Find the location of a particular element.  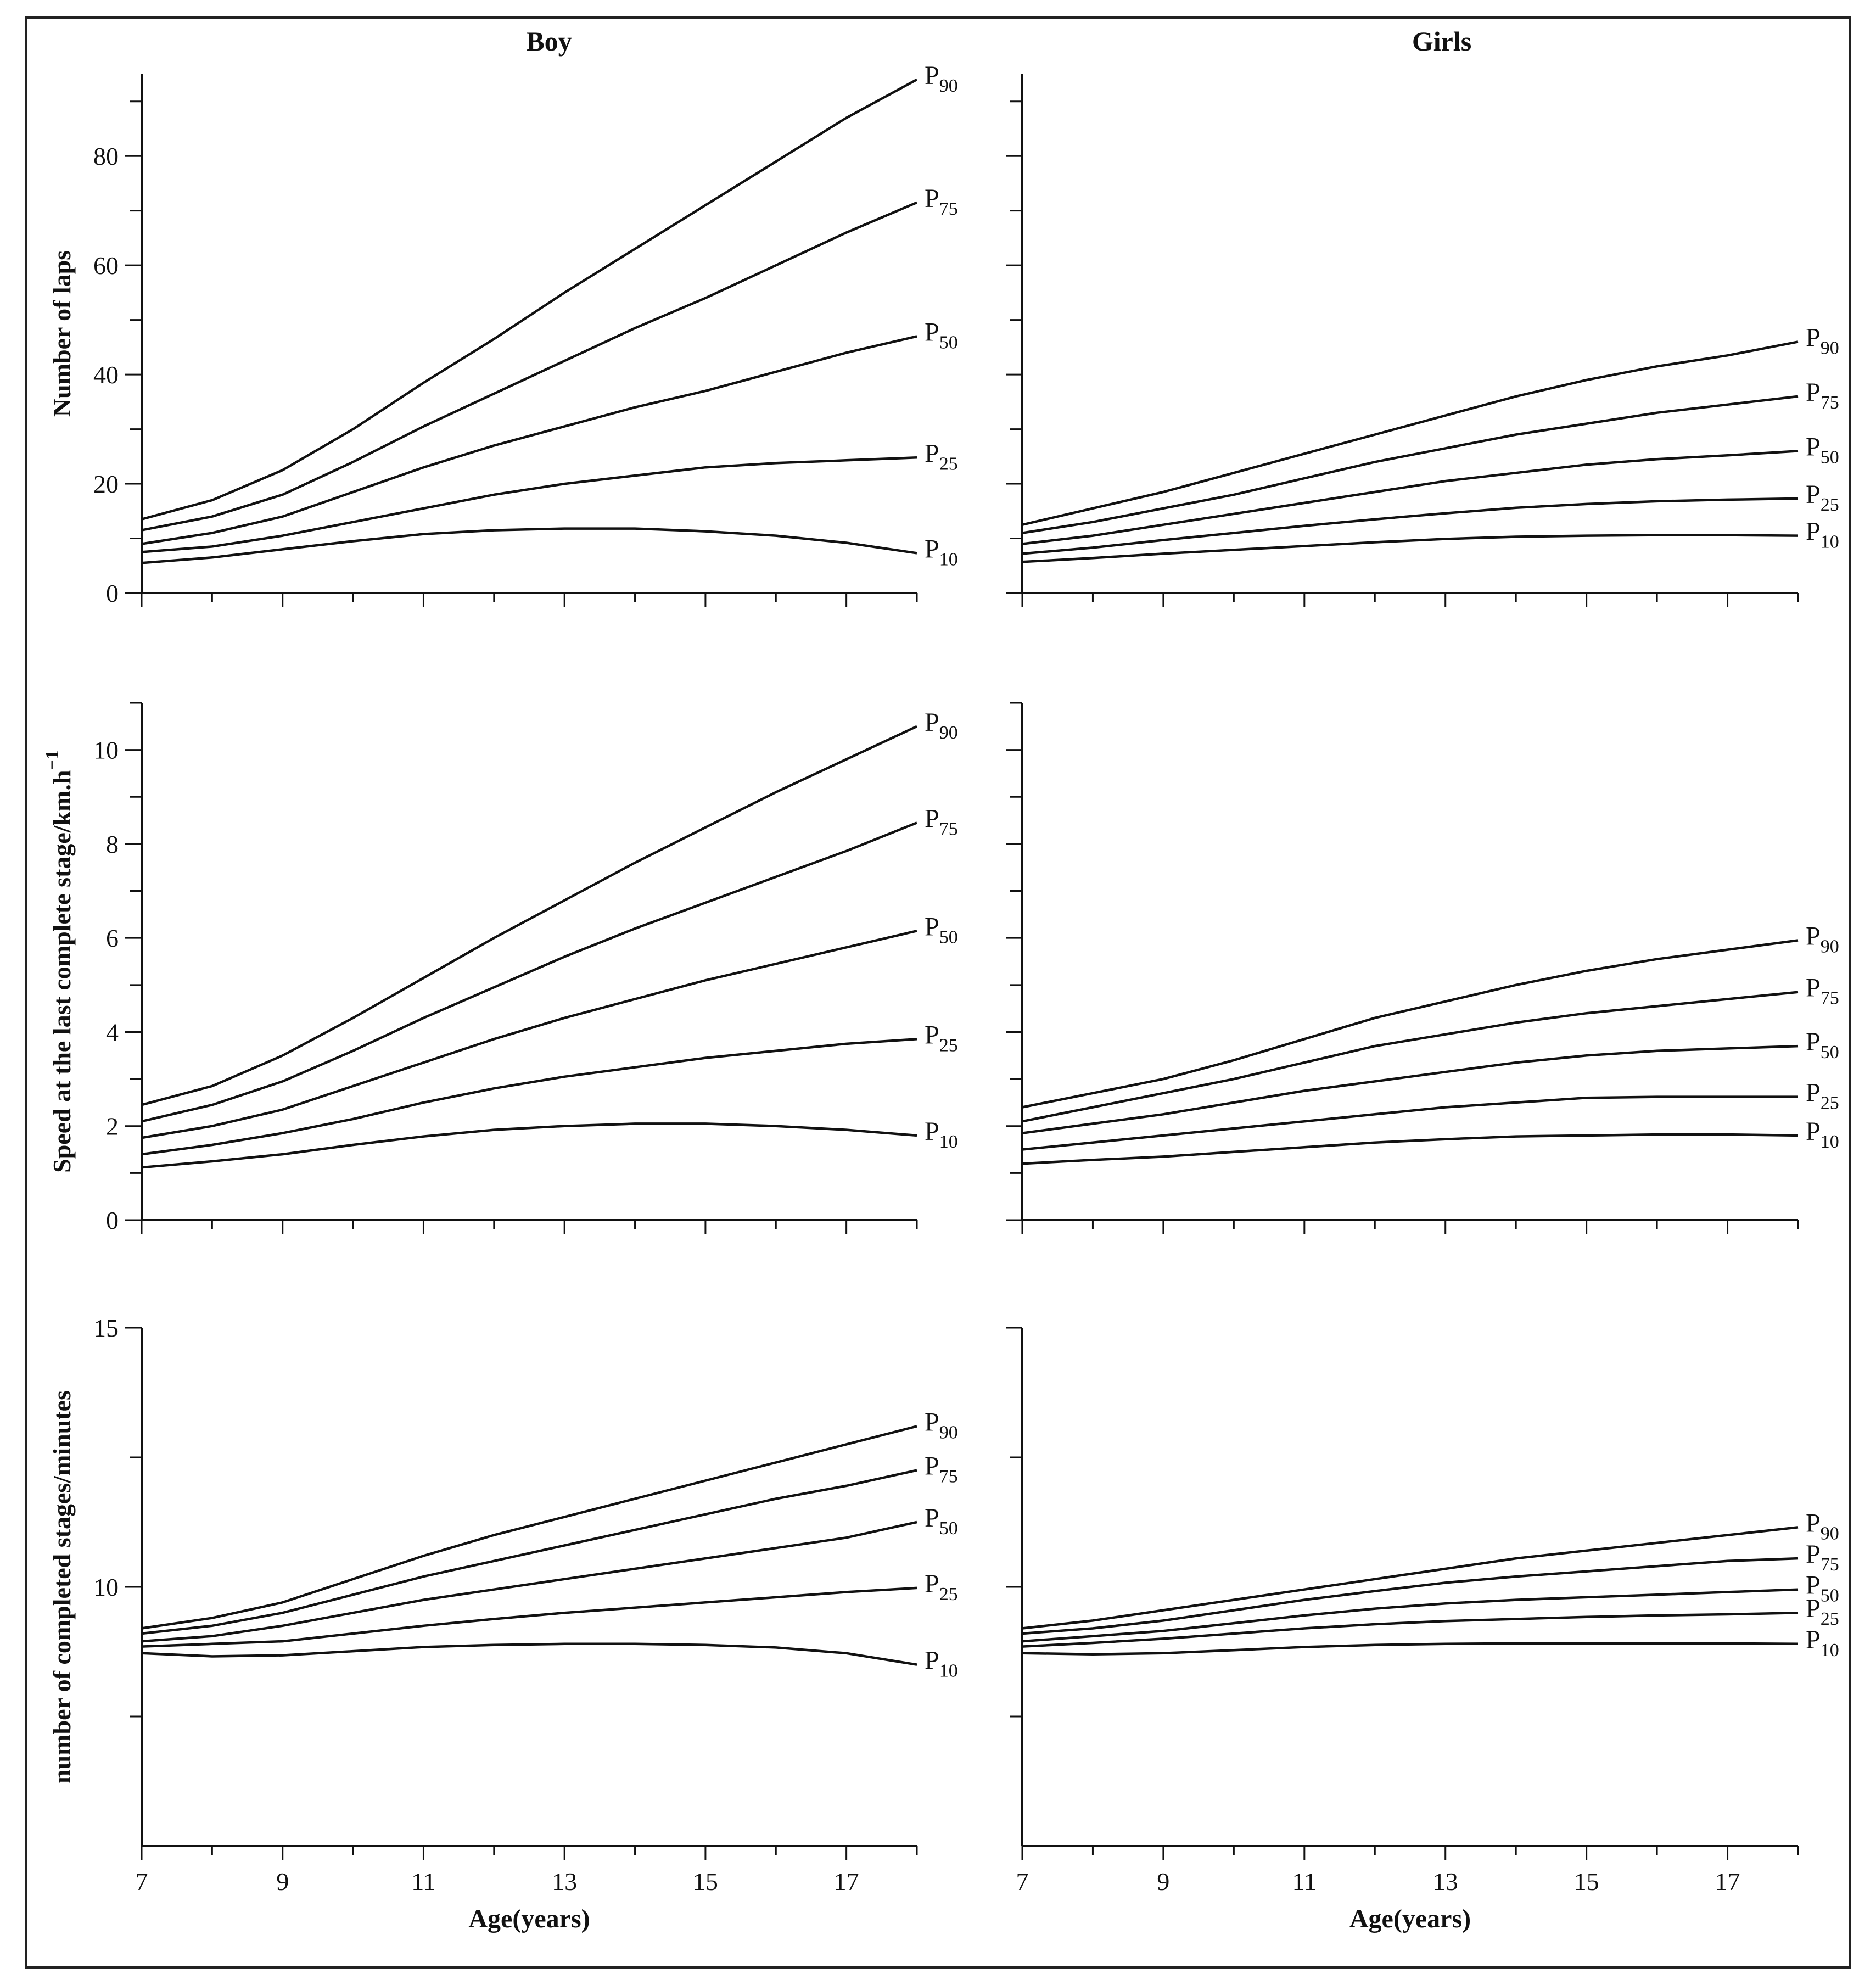

y-axis-label: number of completed stages/minutes is located at coordinates (62, 1586).